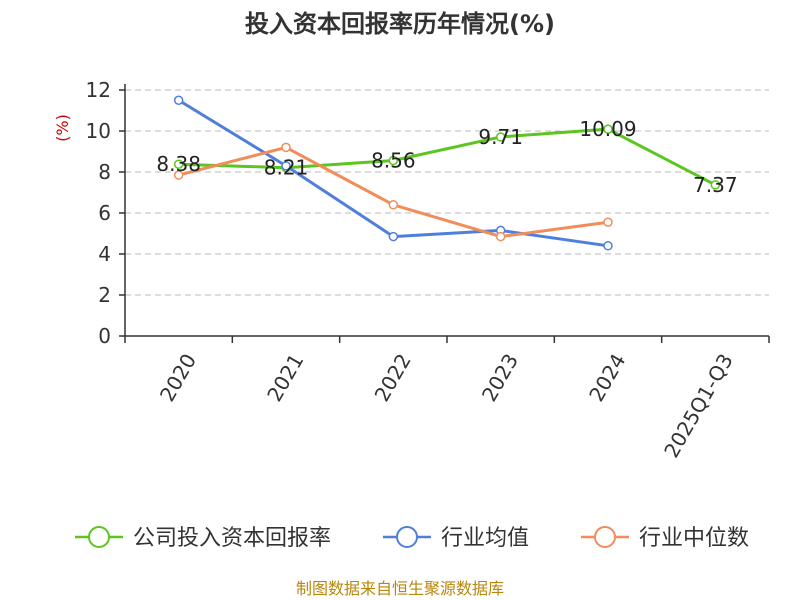 This screenshot has height=600, width=800. Describe the element at coordinates (607, 378) in the screenshot. I see `x-tick-label: 2024` at that location.